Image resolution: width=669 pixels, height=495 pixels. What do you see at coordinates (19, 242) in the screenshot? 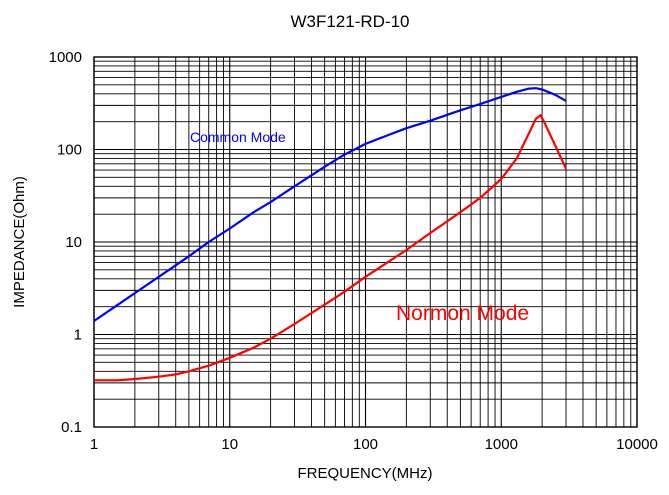
I see `y-axis-label: IMPEDANCE(Ohm)` at bounding box center [19, 242].